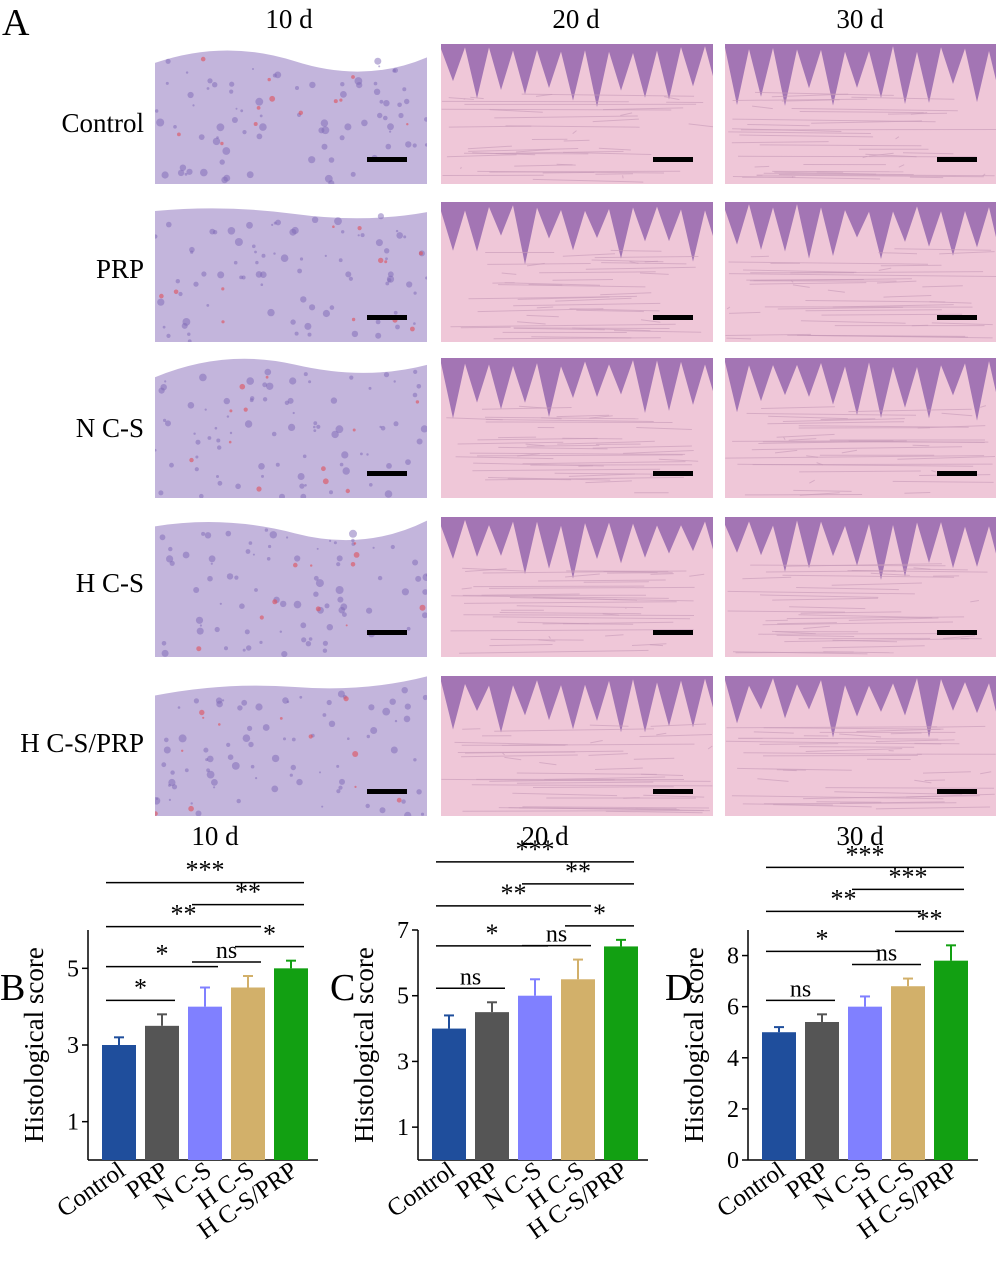  What do you see at coordinates (162, 1092) in the screenshot?
I see `bar-b-prp` at bounding box center [162, 1092].